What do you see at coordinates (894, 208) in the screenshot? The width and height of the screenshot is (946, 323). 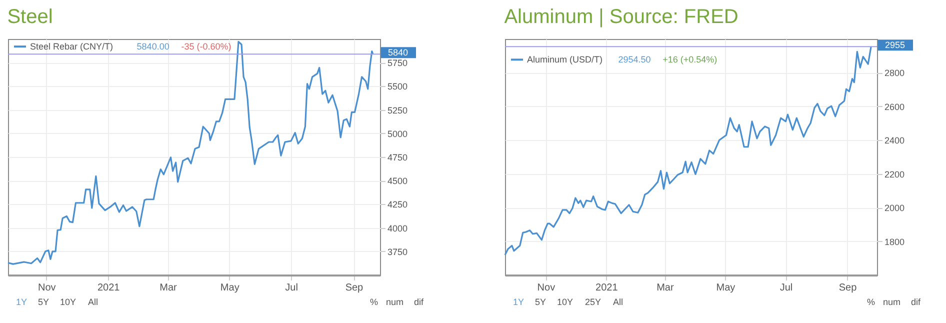 I see `y-tick-label: 2000` at bounding box center [894, 208].